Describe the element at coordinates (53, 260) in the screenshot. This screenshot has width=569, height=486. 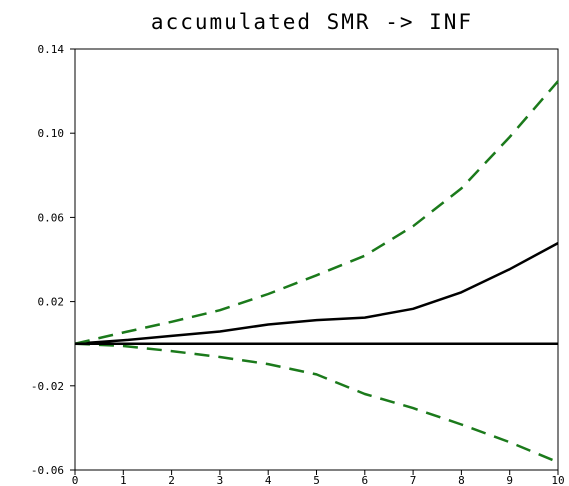
I see `y-axis: 0.14 0.10 0.06 0.02 -0.02 -0.06` at that location.